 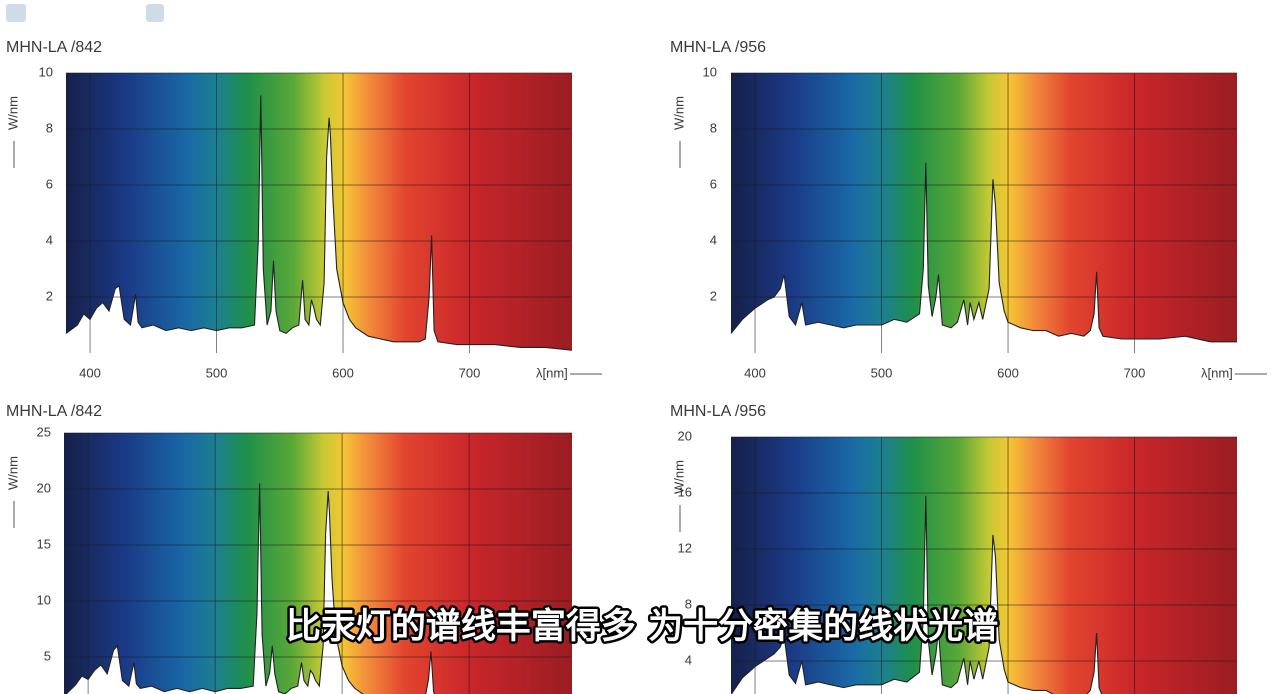 What do you see at coordinates (44, 431) in the screenshot?
I see `y-tick-label: 25` at bounding box center [44, 431].